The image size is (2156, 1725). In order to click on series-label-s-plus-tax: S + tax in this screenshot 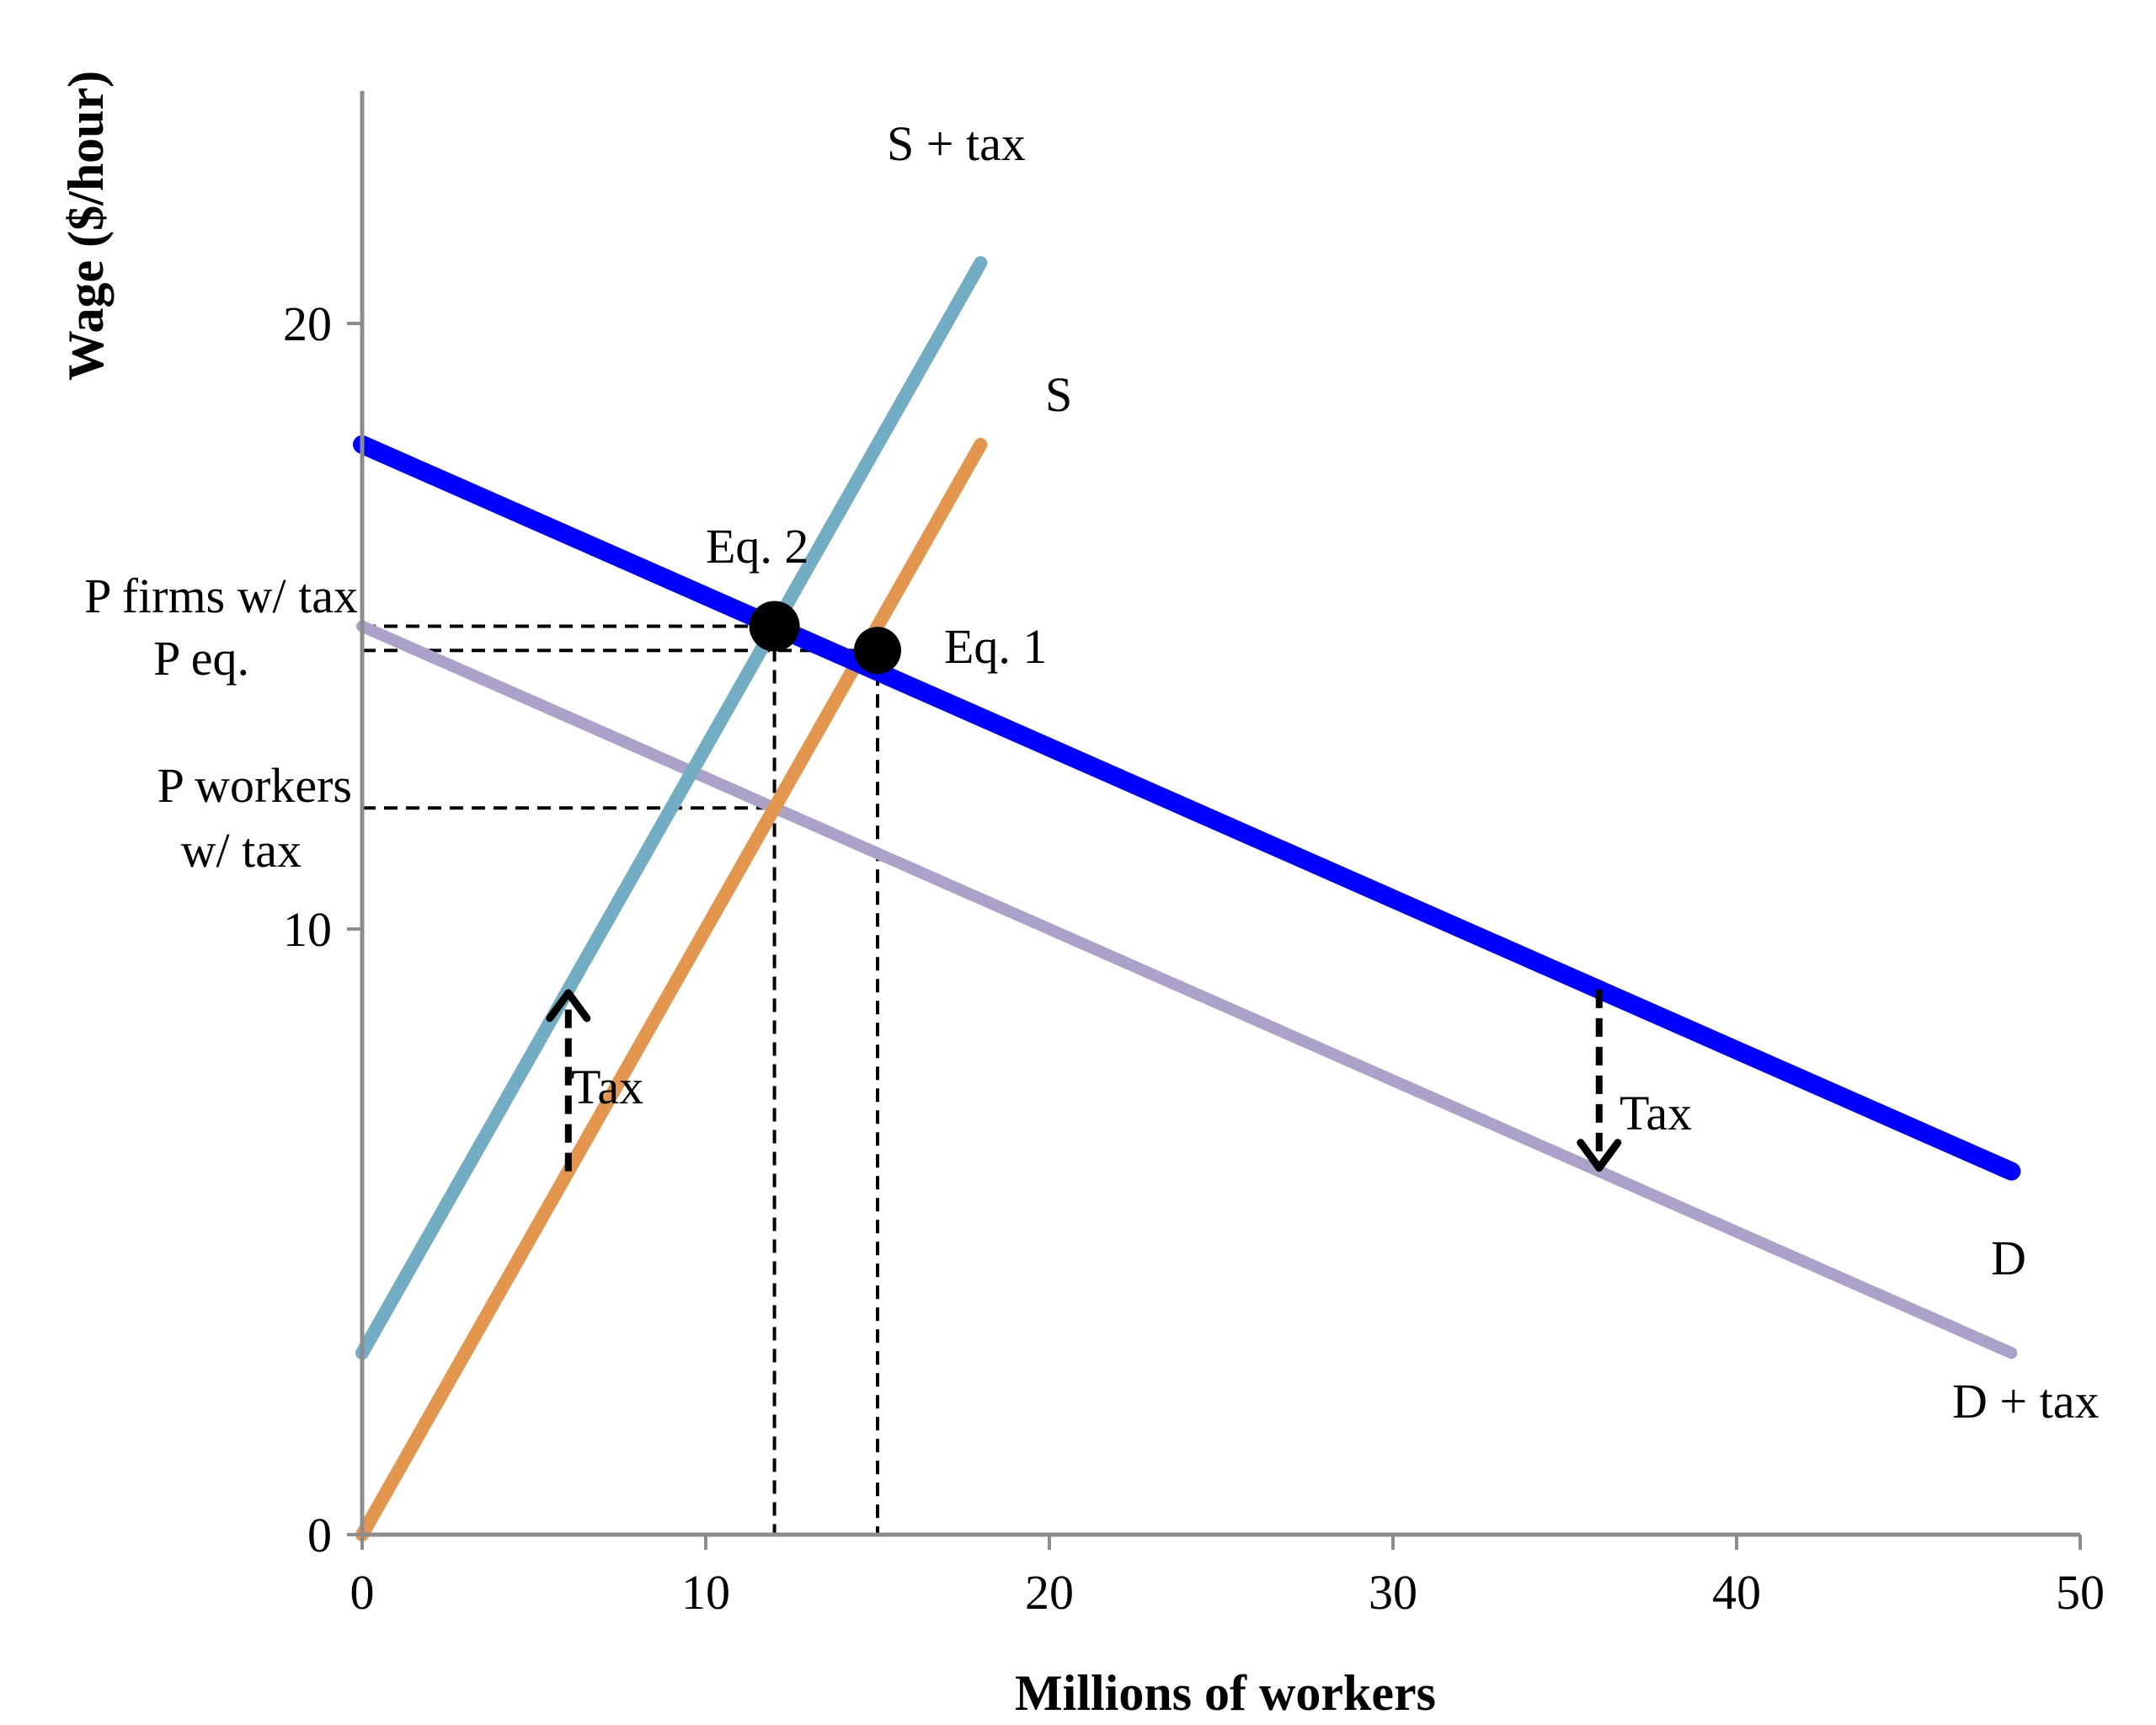, I will do `click(956, 143)`.